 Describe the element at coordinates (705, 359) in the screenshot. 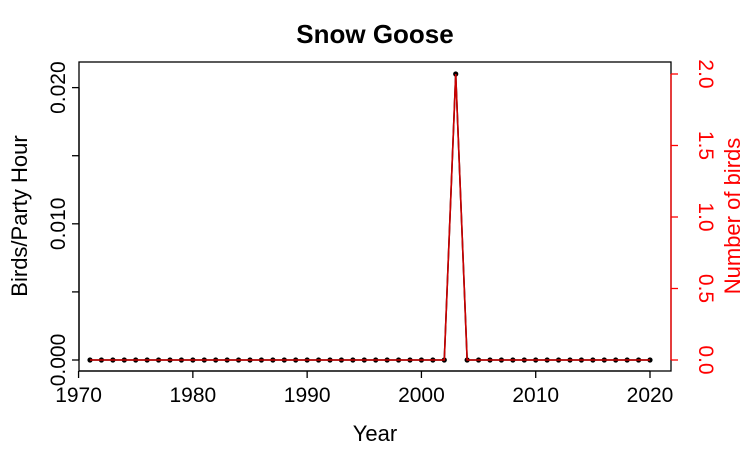

I see `right-tick-label: 0.0` at that location.